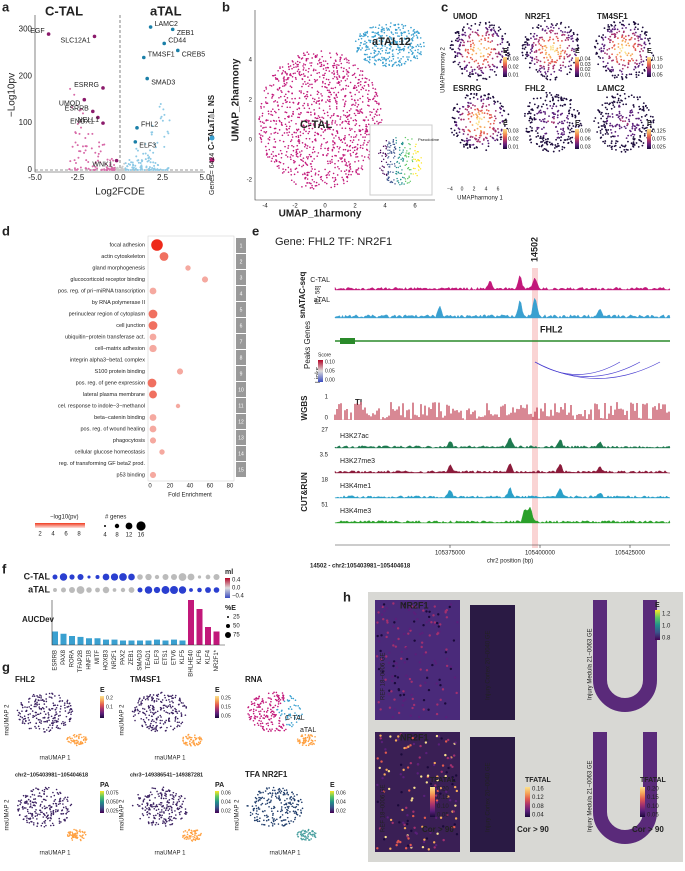 The image size is (685, 871). What do you see at coordinates (166, 657) in the screenshot?
I see `label: ETS1` at bounding box center [166, 657].